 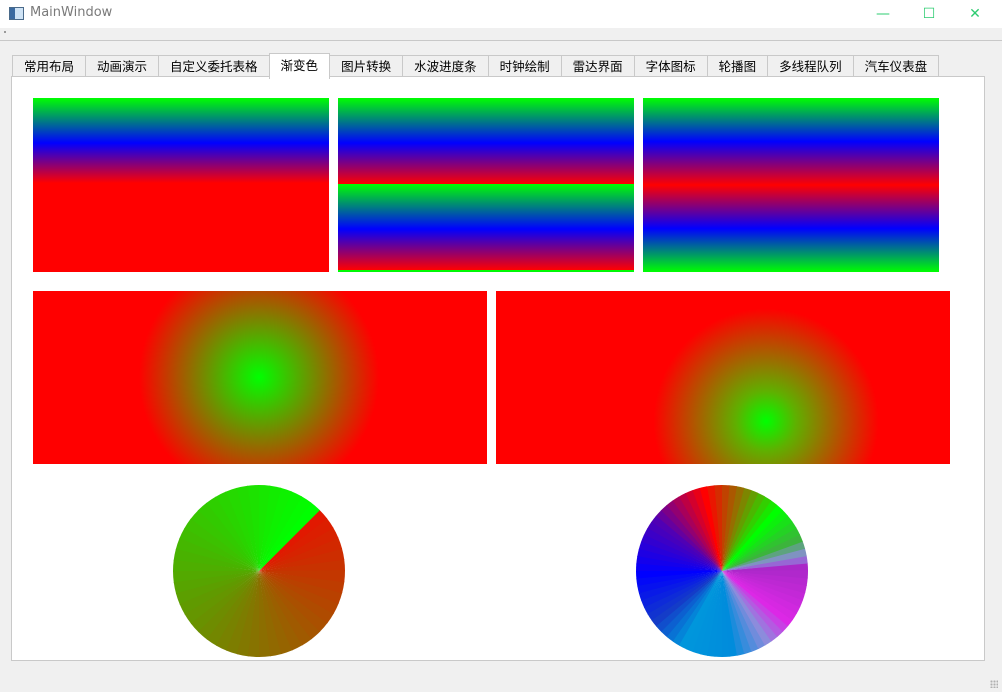 I want to click on tab-thread-queue: 多线程队列, so click(x=810, y=66).